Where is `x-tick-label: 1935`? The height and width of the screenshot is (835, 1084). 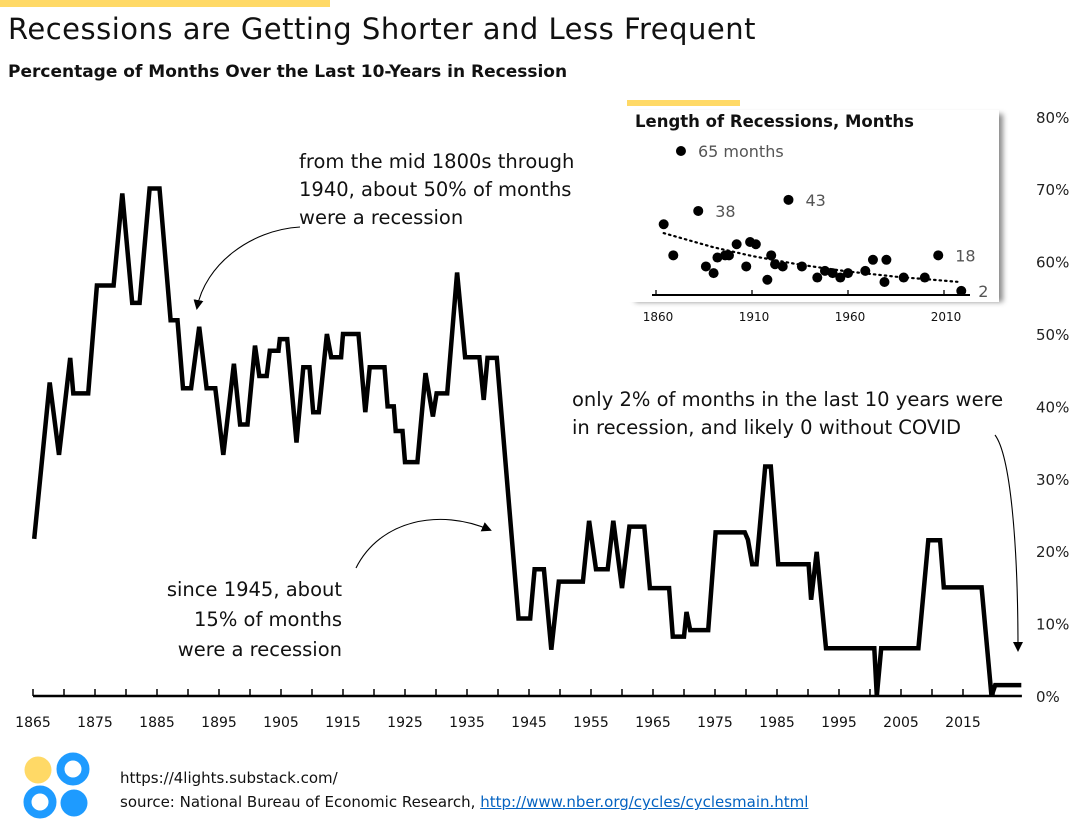
x-tick-label: 1935 is located at coordinates (467, 723).